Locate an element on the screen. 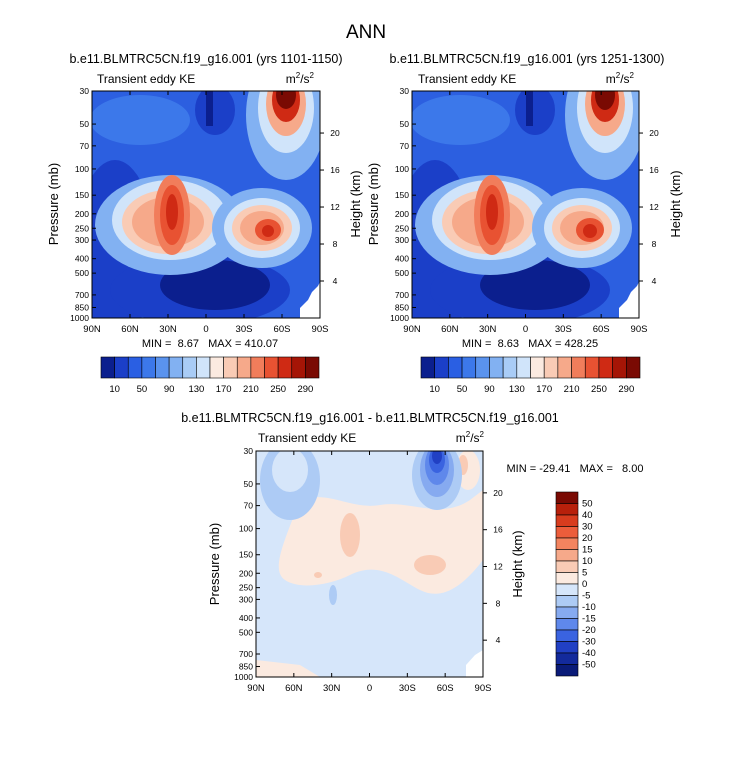 The height and width of the screenshot is (772, 733). panel-1-colorbar-label: 170 is located at coordinates (224, 389).